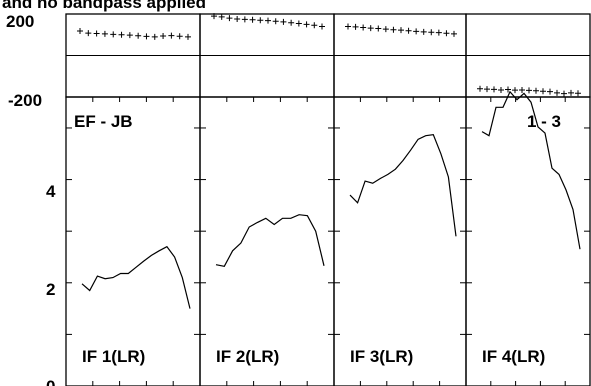 This screenshot has height=386, width=591. Describe the element at coordinates (50, 381) in the screenshot. I see `amp-tick-label-0: 0` at that location.